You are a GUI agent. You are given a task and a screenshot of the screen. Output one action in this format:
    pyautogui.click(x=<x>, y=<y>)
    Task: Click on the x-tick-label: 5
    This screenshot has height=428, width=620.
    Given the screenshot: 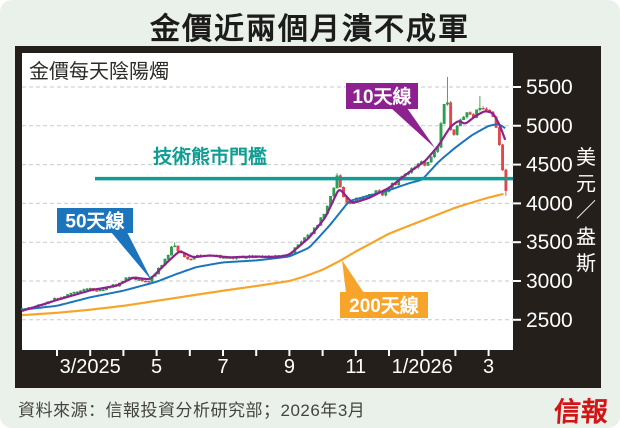 What is the action you would take?
    pyautogui.click(x=156, y=367)
    